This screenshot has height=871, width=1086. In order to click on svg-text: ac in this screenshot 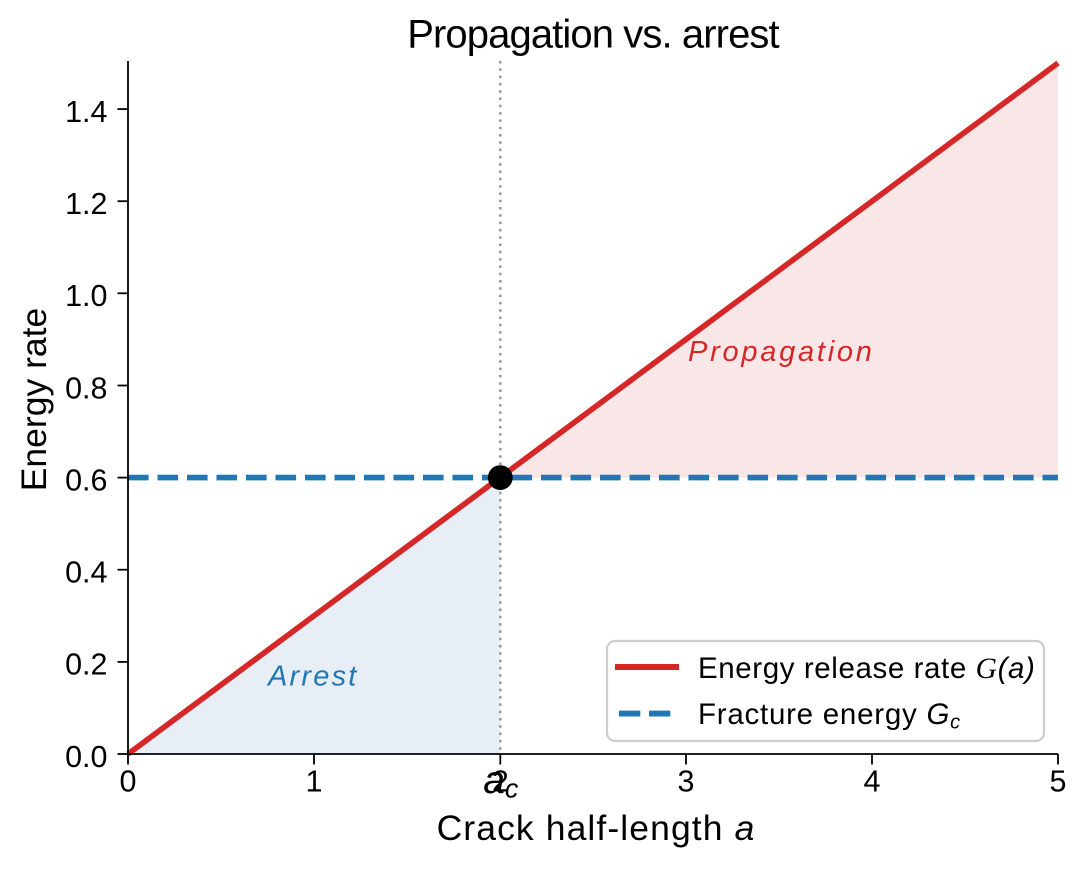, I will do `click(501, 781)`.